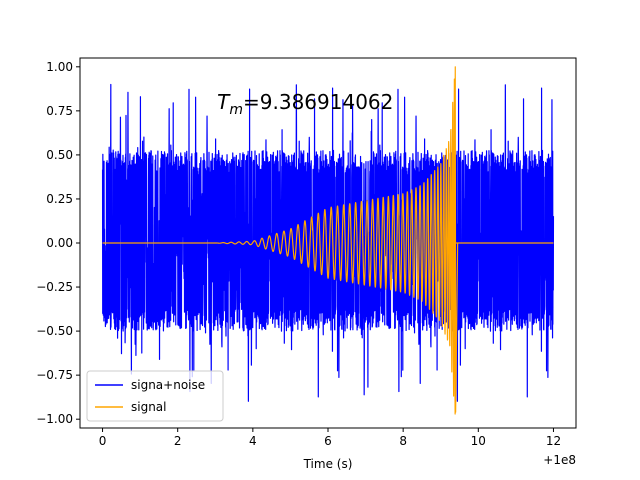 Image resolution: width=640 pixels, height=480 pixels. I want to click on x-tick-label: 2, so click(178, 441).